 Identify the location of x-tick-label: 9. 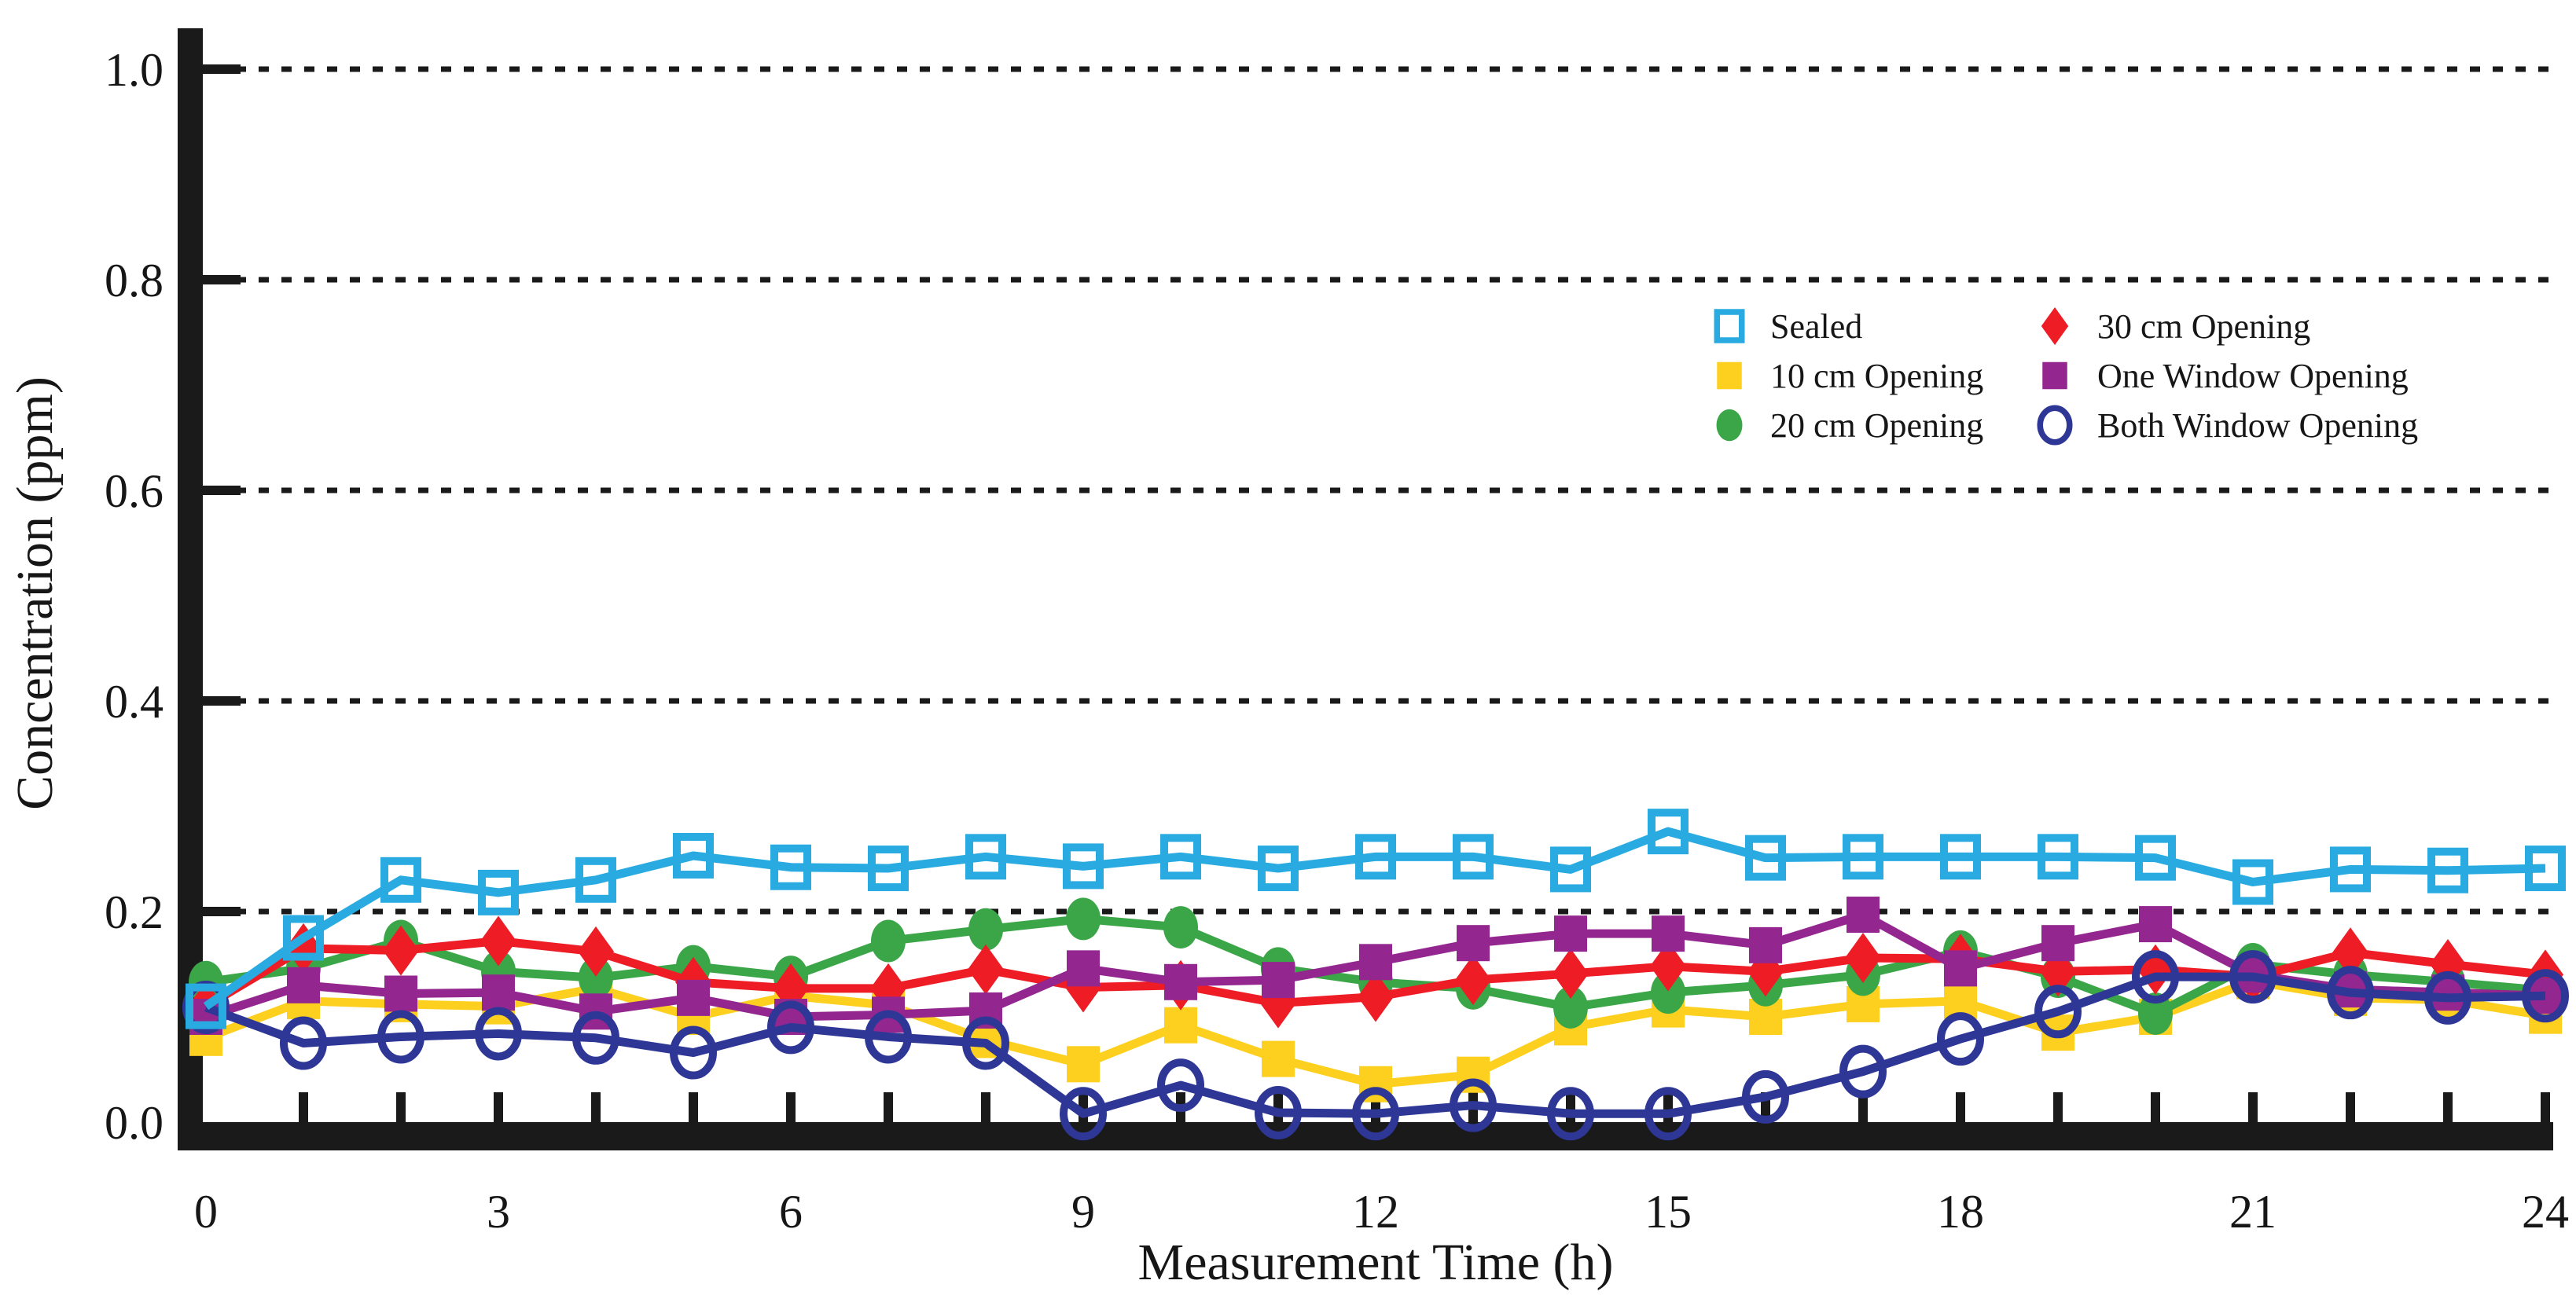
(1083, 1212).